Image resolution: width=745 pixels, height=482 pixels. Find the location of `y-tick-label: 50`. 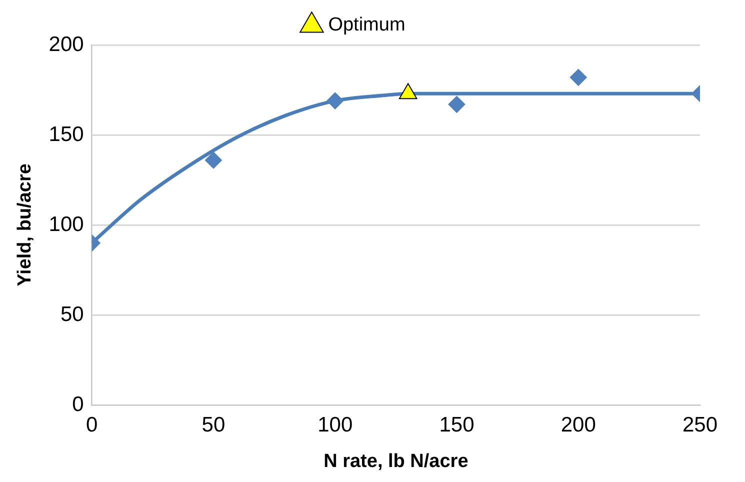

y-tick-label: 50 is located at coordinates (72, 314).